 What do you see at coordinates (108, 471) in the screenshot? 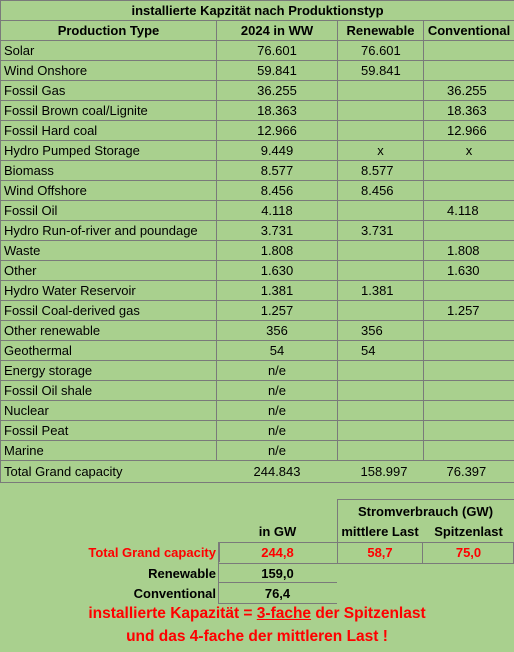
I see `total-cell: Total Grand capacity` at bounding box center [108, 471].